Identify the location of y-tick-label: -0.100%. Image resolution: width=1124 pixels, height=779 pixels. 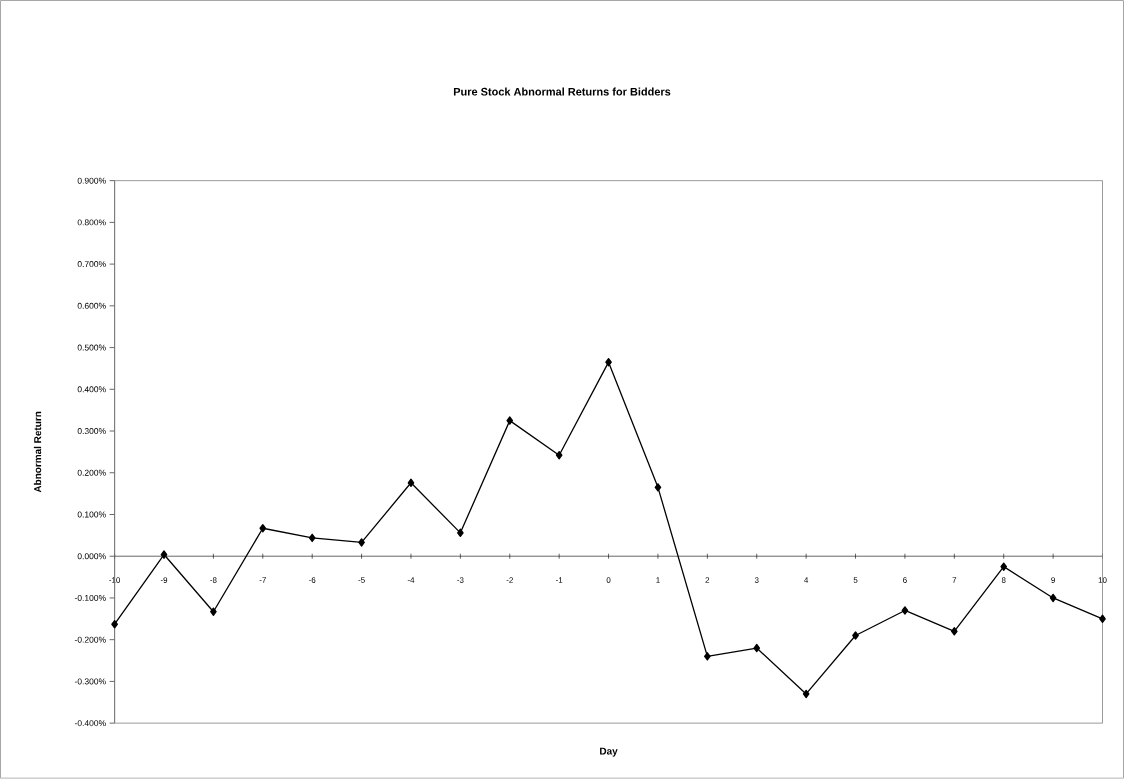
(90, 598).